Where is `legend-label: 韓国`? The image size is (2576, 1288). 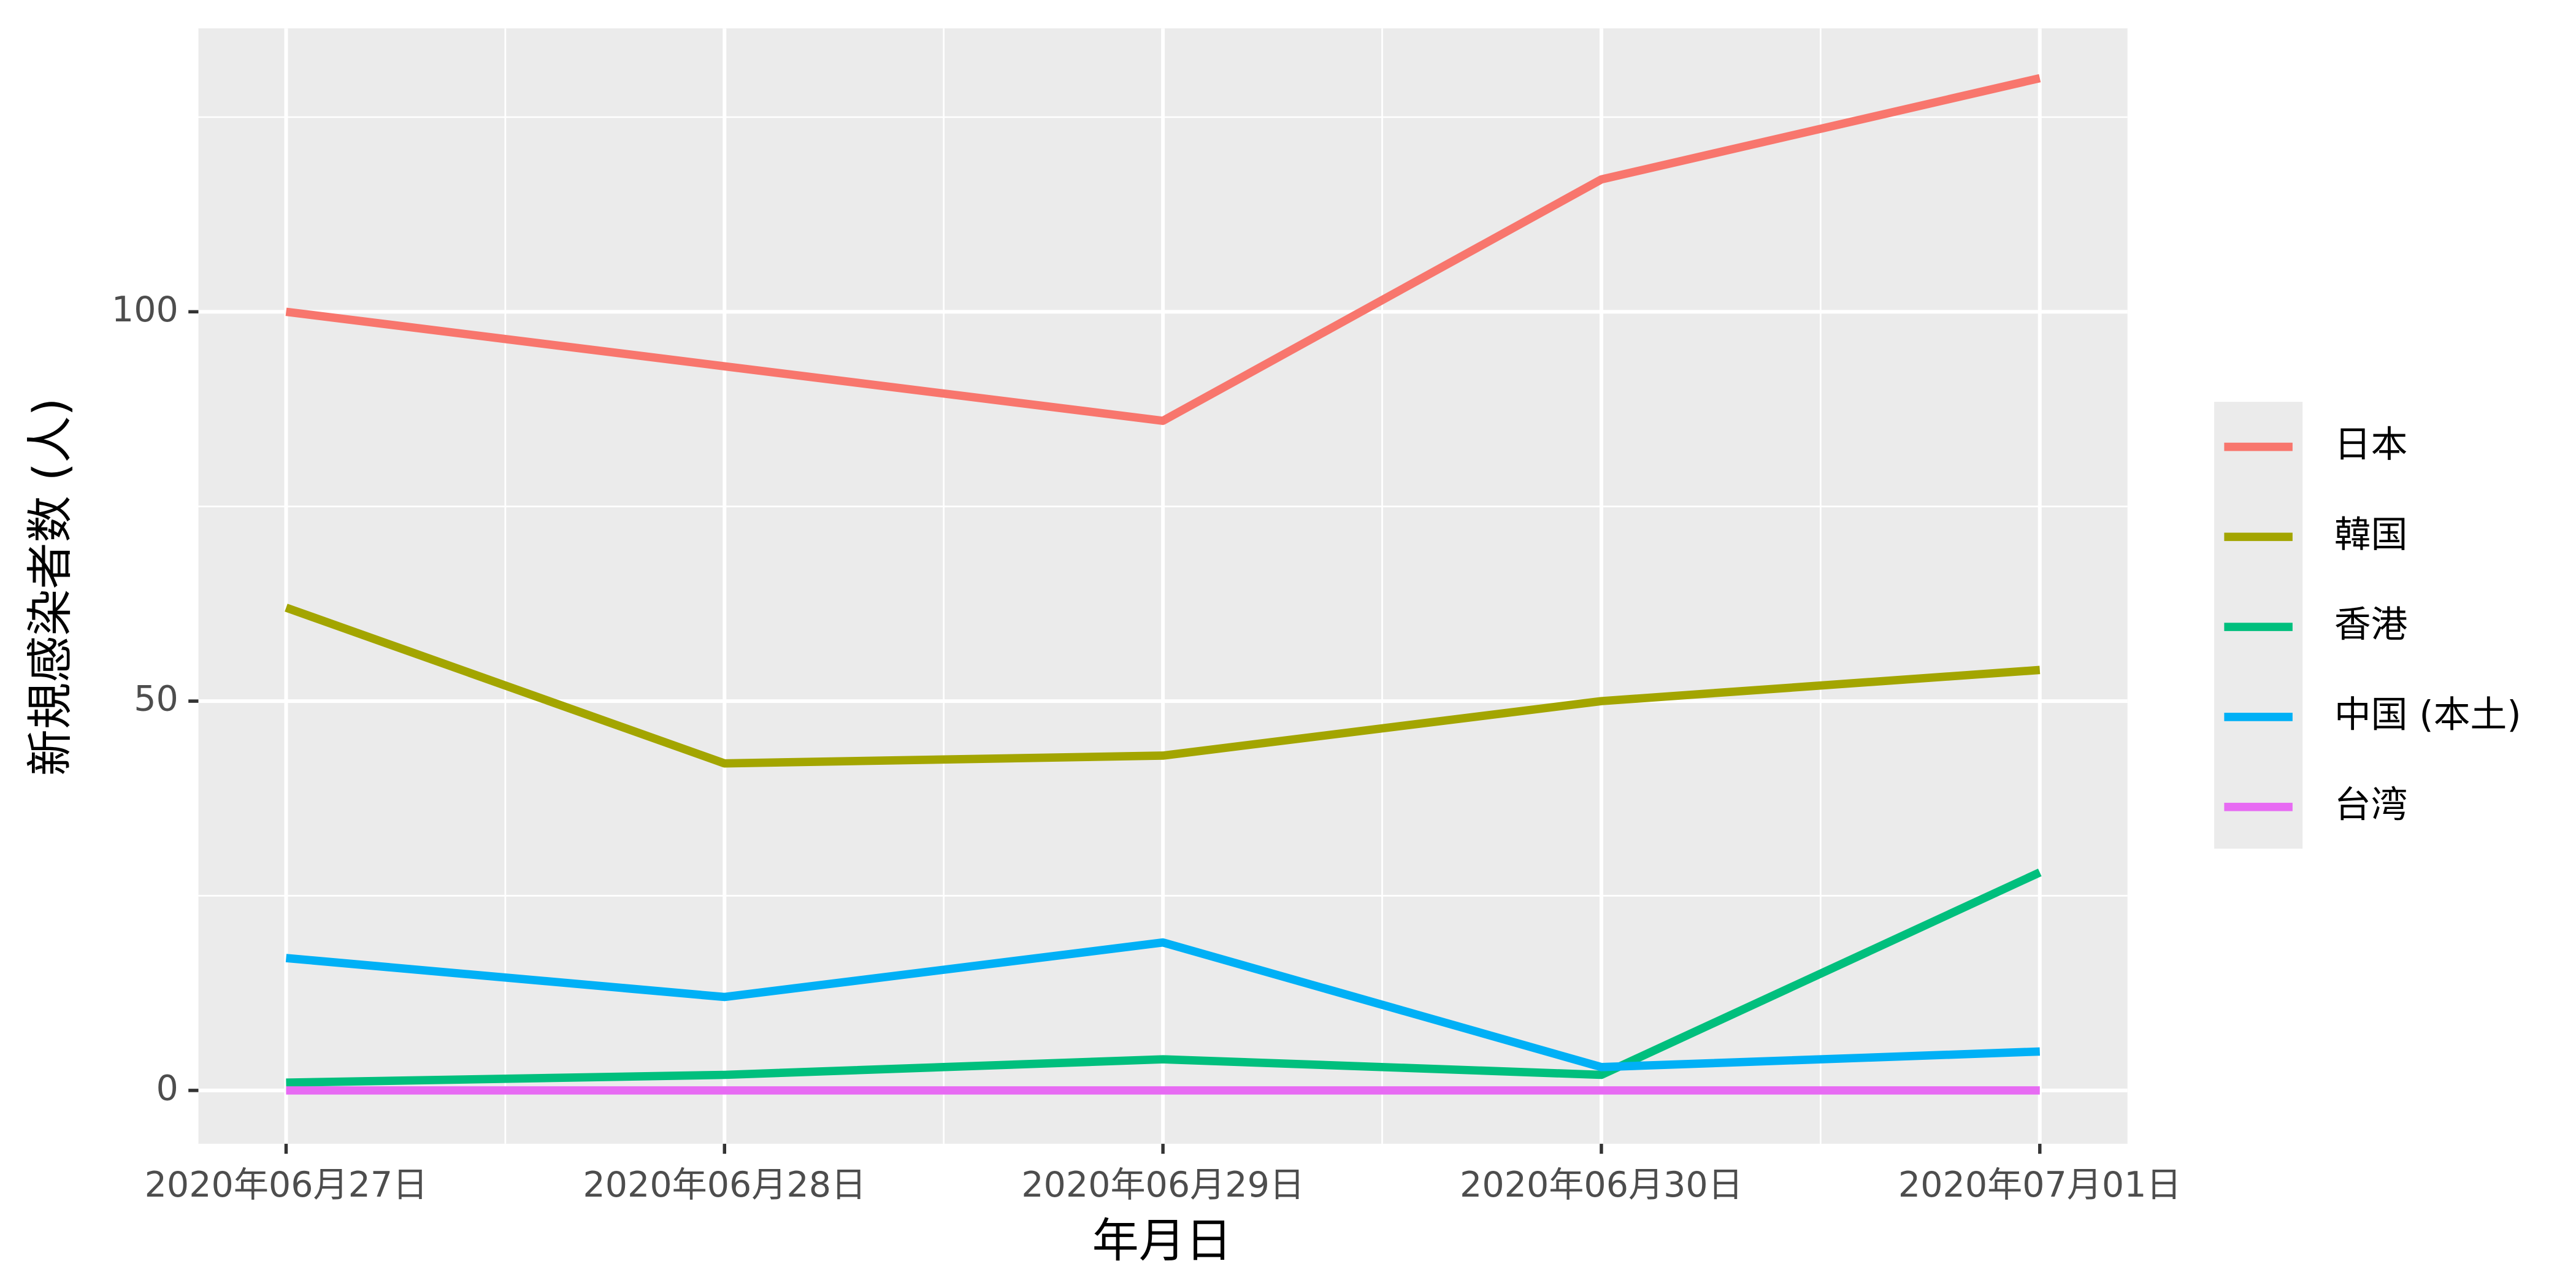
legend-label: 韓国 is located at coordinates (2371, 534).